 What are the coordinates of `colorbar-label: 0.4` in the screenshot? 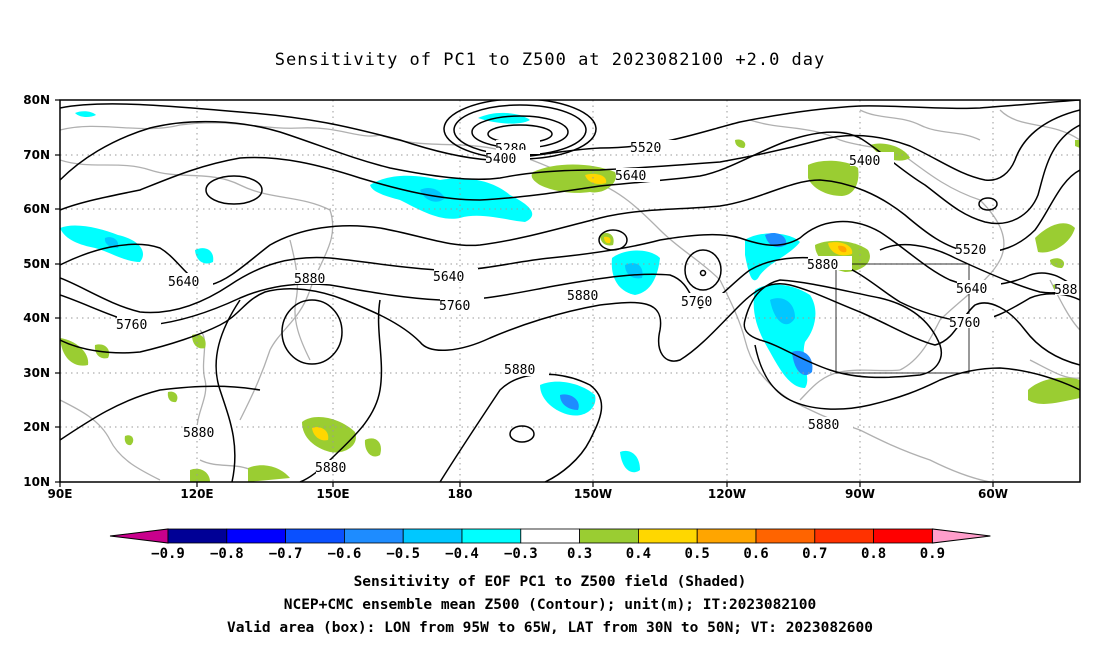 It's located at (638, 554).